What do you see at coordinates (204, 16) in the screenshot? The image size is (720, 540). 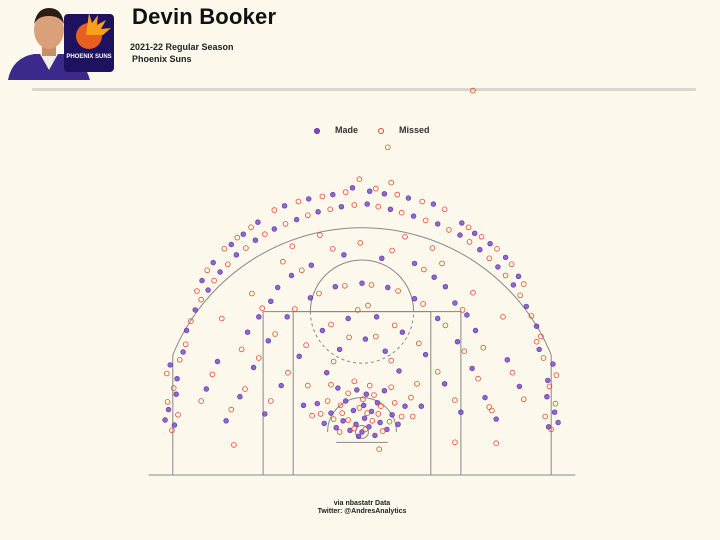 I see `page-title: Devin Booker` at bounding box center [204, 16].